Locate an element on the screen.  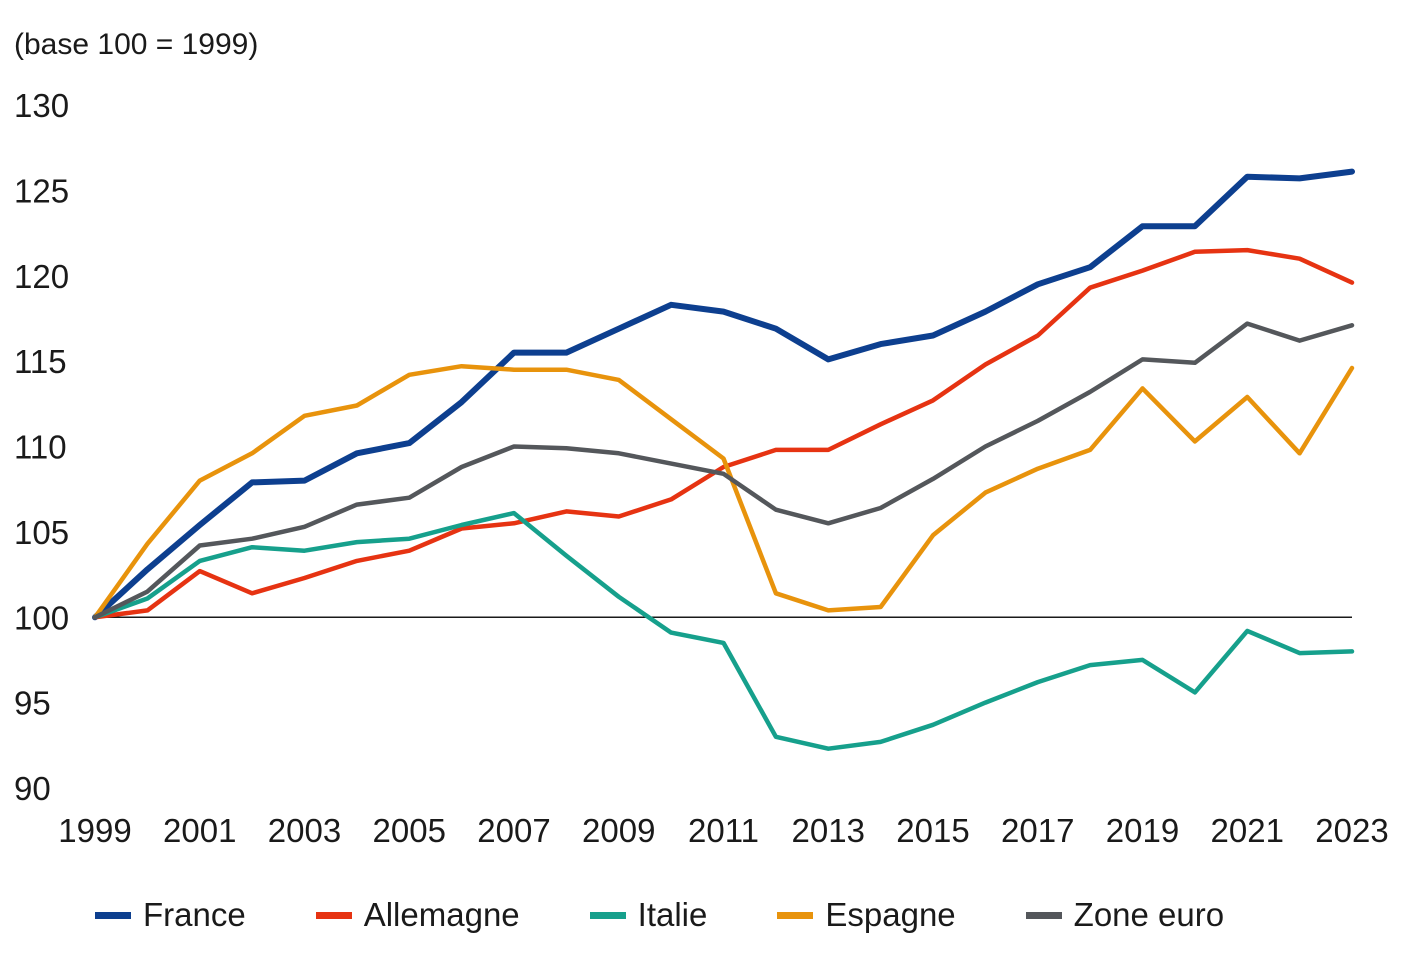
x-tick-label: 2003 is located at coordinates (304, 830).